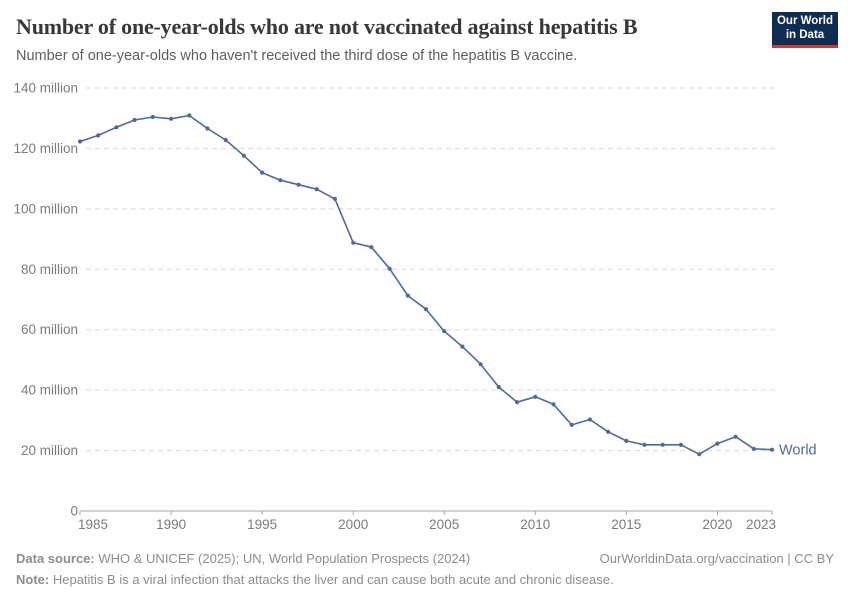  What do you see at coordinates (45, 88) in the screenshot?
I see `y-tick-label: 140 million` at bounding box center [45, 88].